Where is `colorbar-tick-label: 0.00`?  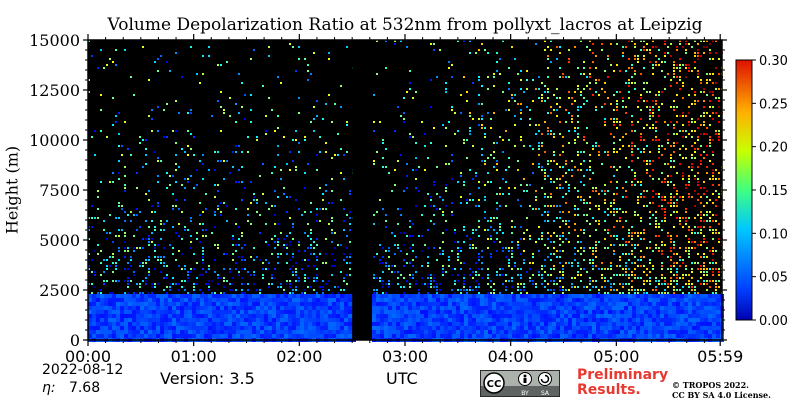 colorbar-tick-label: 0.00 is located at coordinates (773, 321).